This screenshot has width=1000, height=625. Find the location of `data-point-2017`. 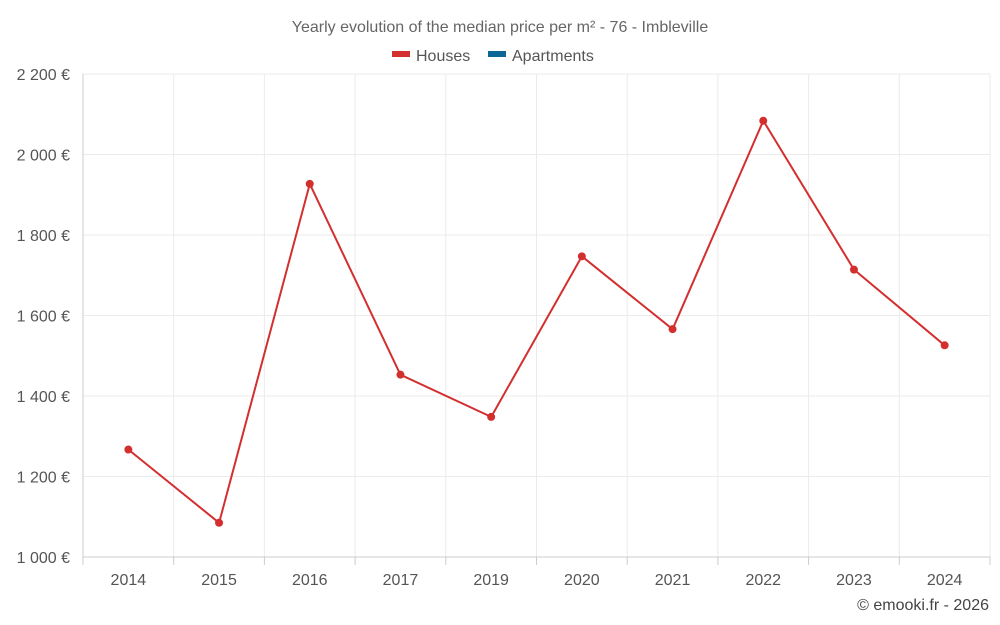

data-point-2017 is located at coordinates (400, 374).